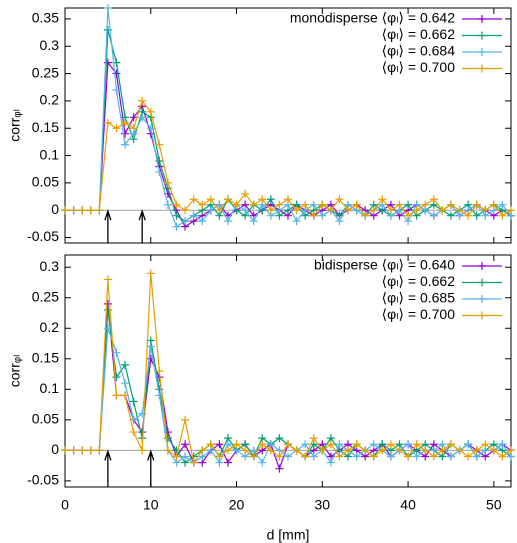  I want to click on legend-label: monodisperse ⟨φₗ⟩ = 0.642, so click(372, 18).